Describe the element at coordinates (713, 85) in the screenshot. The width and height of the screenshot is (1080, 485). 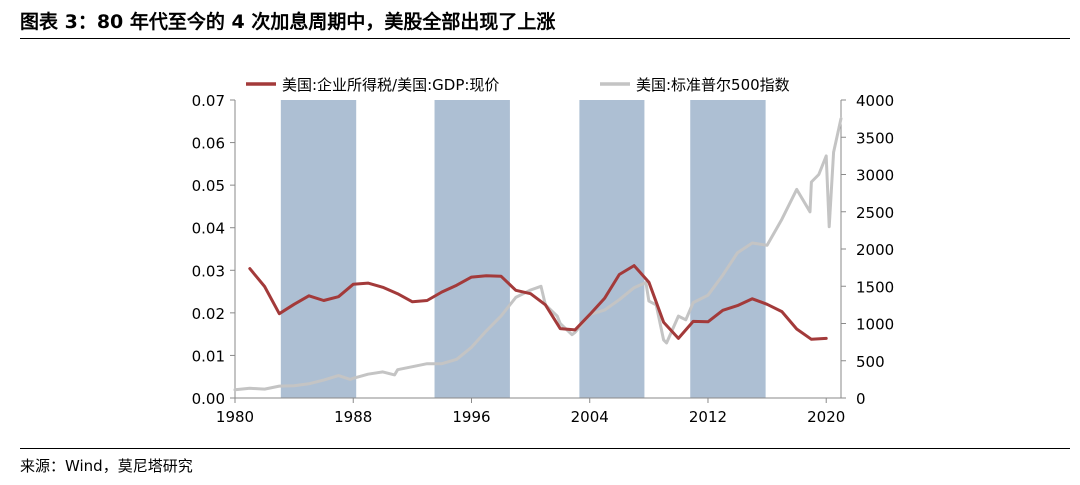
I see `legend-label-sp500: 美国:标准普尔500指数` at that location.